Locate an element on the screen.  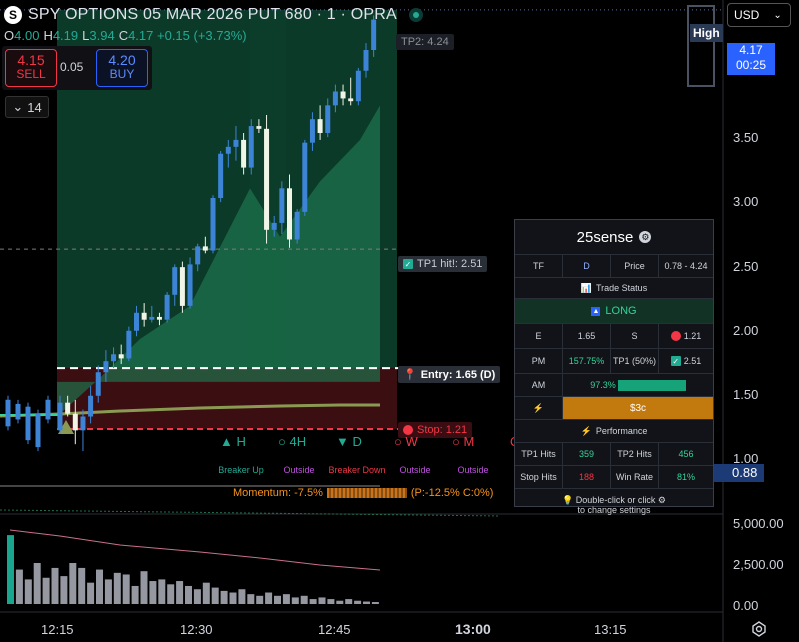
mtf-sub-label: Outside is located at coordinates (299, 470).